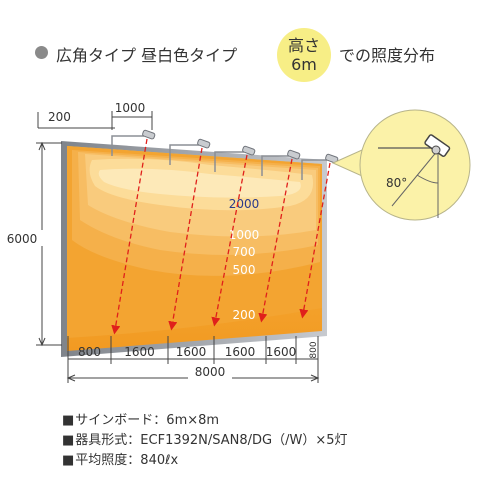  Describe the element at coordinates (205, 421) in the screenshot. I see `spec-sign-board: サインボード：6m×8m` at that location.